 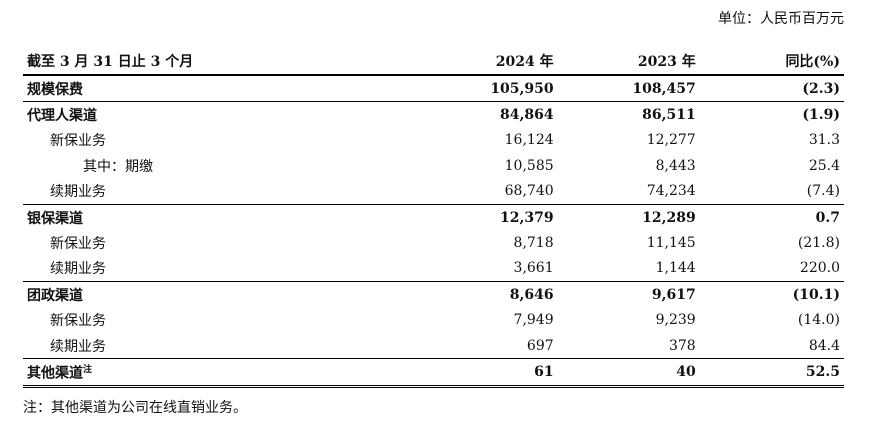 I want to click on table-row: 规模保费 105,950 108,457 (2.3), so click(x=433, y=88).